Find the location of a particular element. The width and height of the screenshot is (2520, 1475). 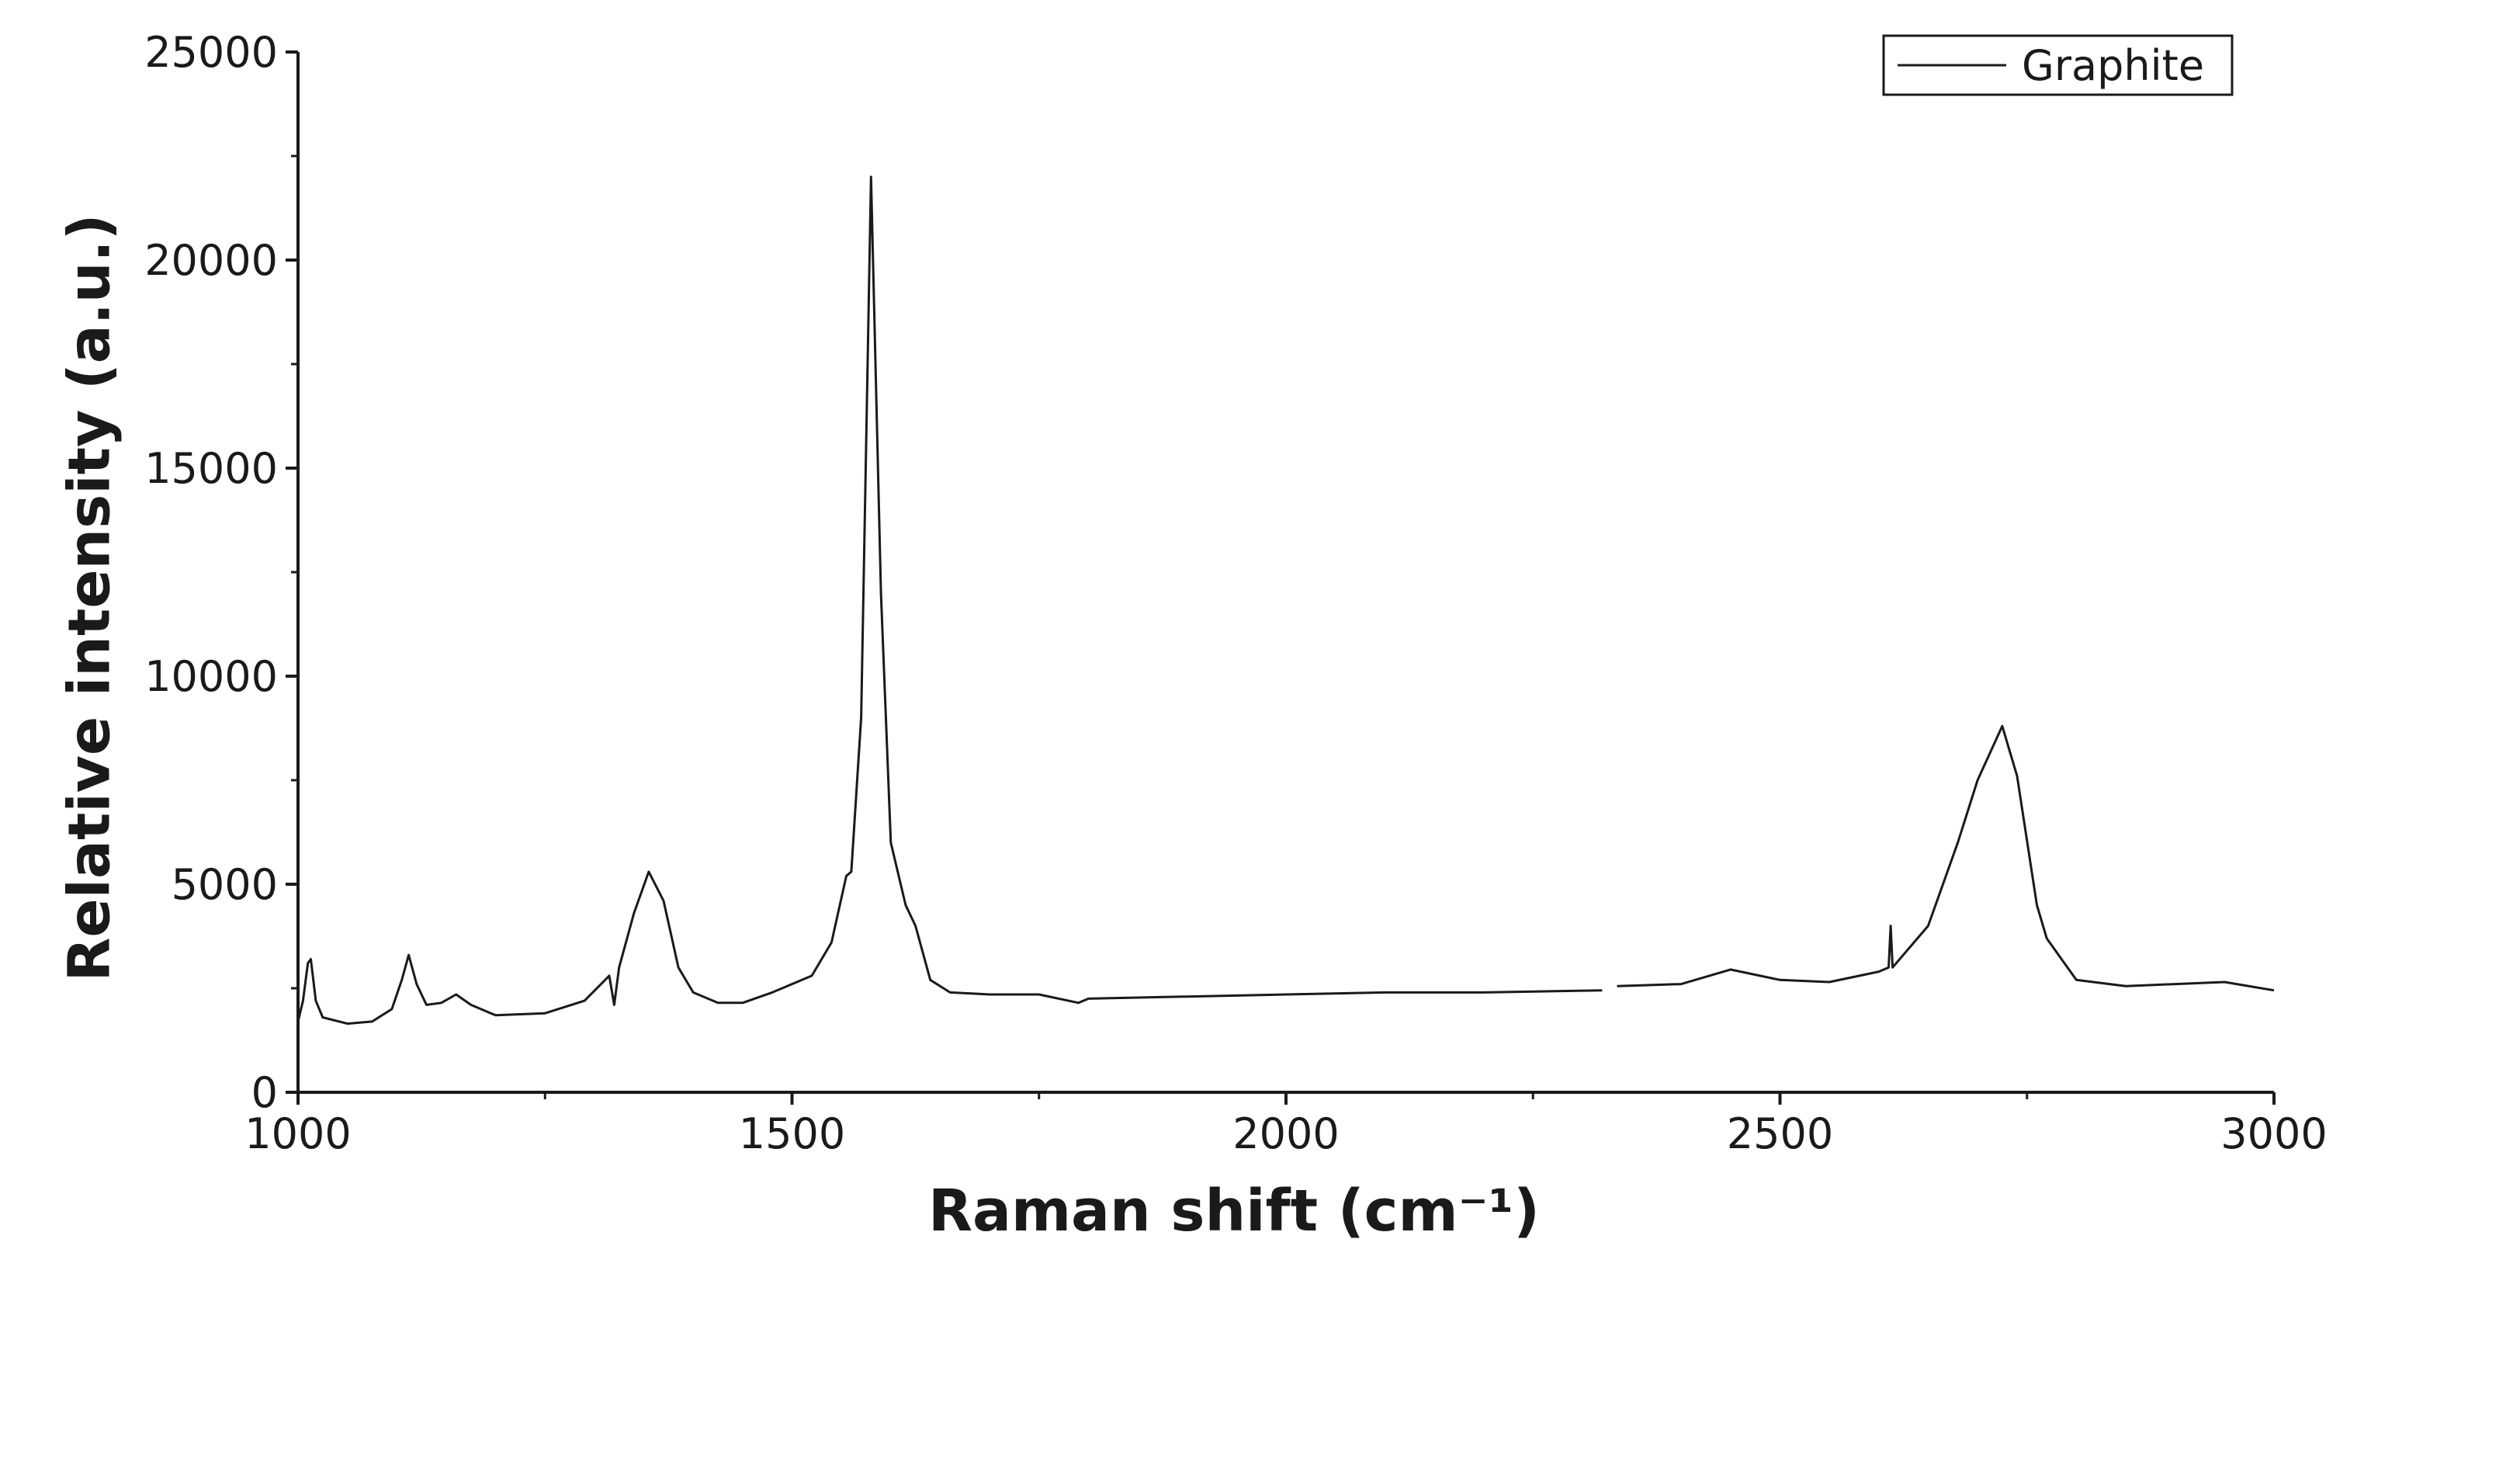

x-tick-label: 3000 is located at coordinates (2274, 1133).